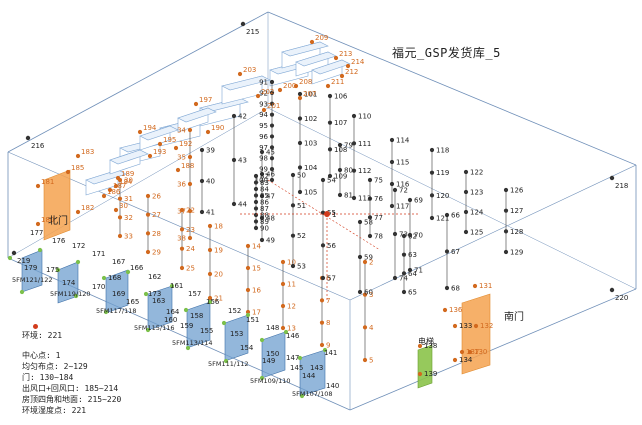 Image resolution: width=642 pixels, height=425 pixels. I want to click on probe-label: 127, so click(516, 211).